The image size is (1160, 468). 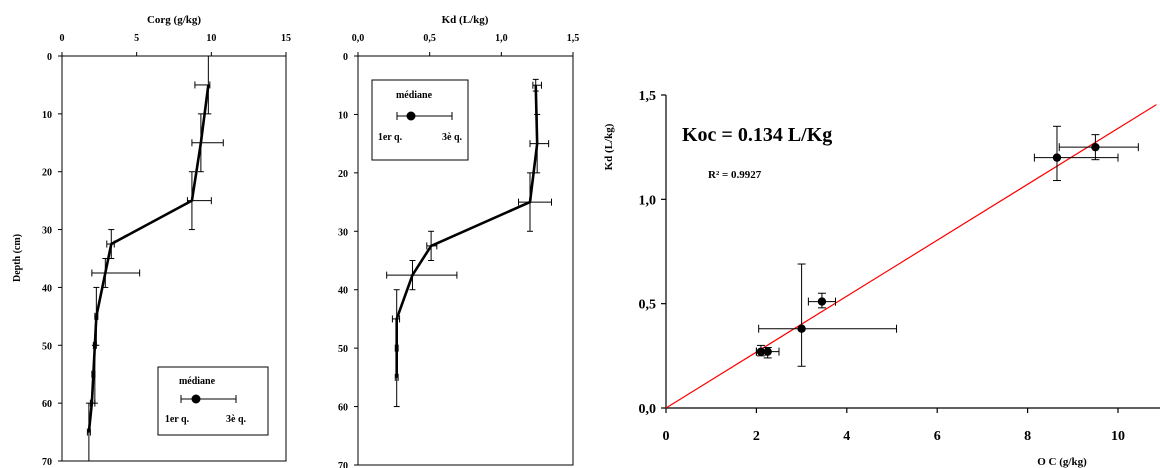 What do you see at coordinates (846, 436) in the screenshot?
I see `x-tick-label: 4` at bounding box center [846, 436].